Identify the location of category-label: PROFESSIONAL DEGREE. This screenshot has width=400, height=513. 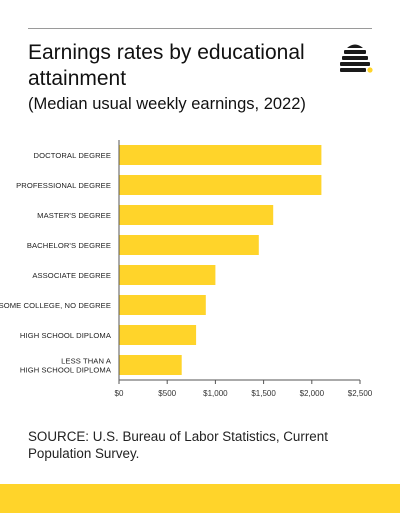
(63, 185).